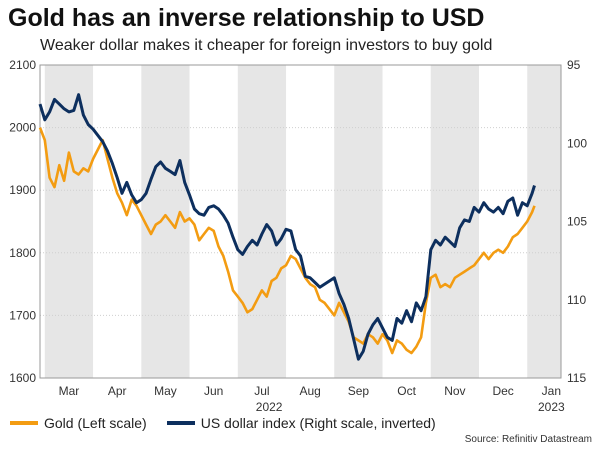  Describe the element at coordinates (165, 391) in the screenshot. I see `month-label-may: May` at that location.